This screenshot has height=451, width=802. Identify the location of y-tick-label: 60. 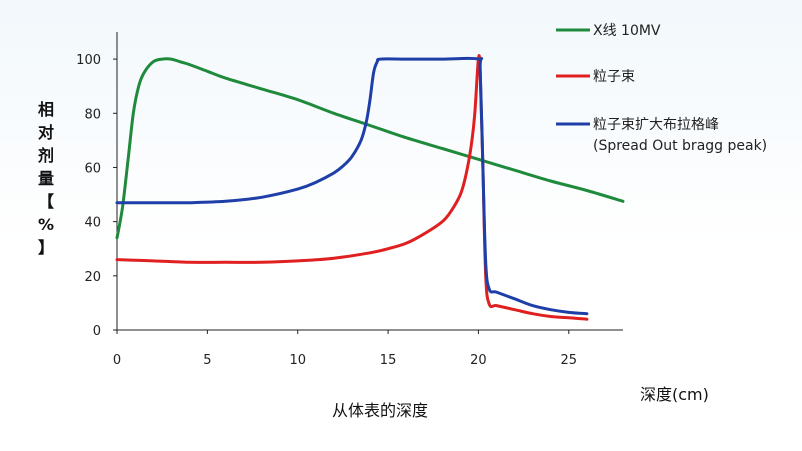
(92, 168).